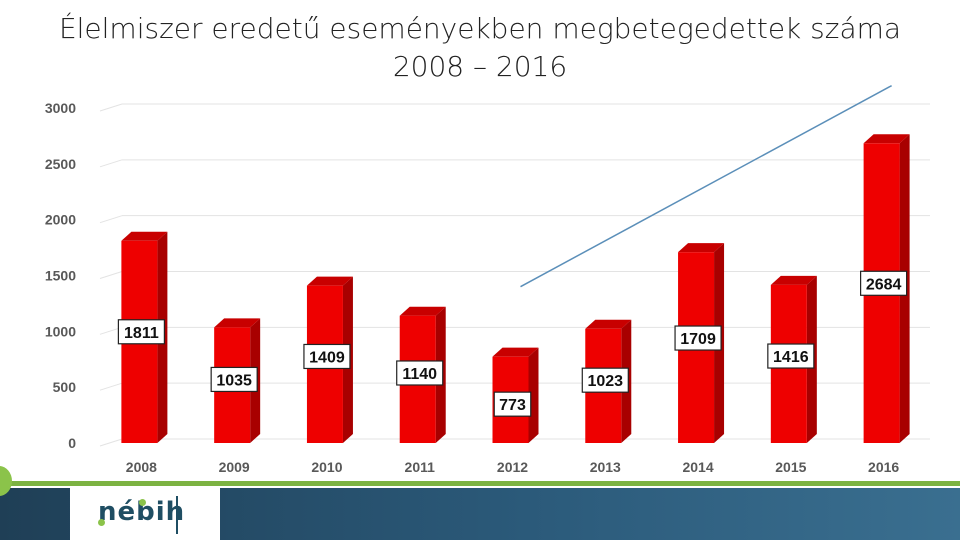  What do you see at coordinates (234, 467) in the screenshot?
I see `x-tick-label-2009: 2009` at bounding box center [234, 467].